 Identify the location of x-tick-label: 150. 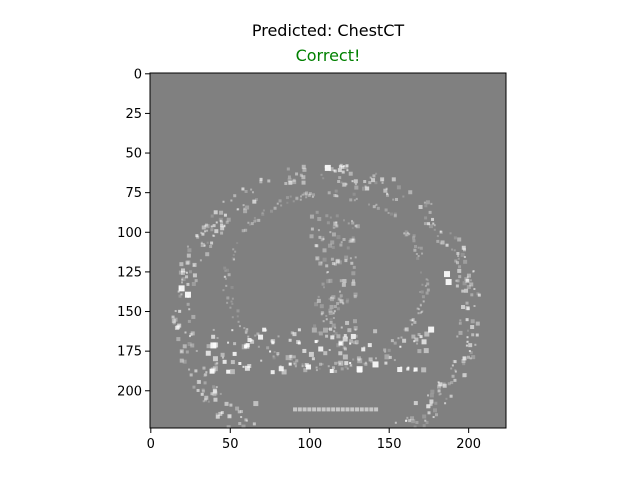
(389, 444).